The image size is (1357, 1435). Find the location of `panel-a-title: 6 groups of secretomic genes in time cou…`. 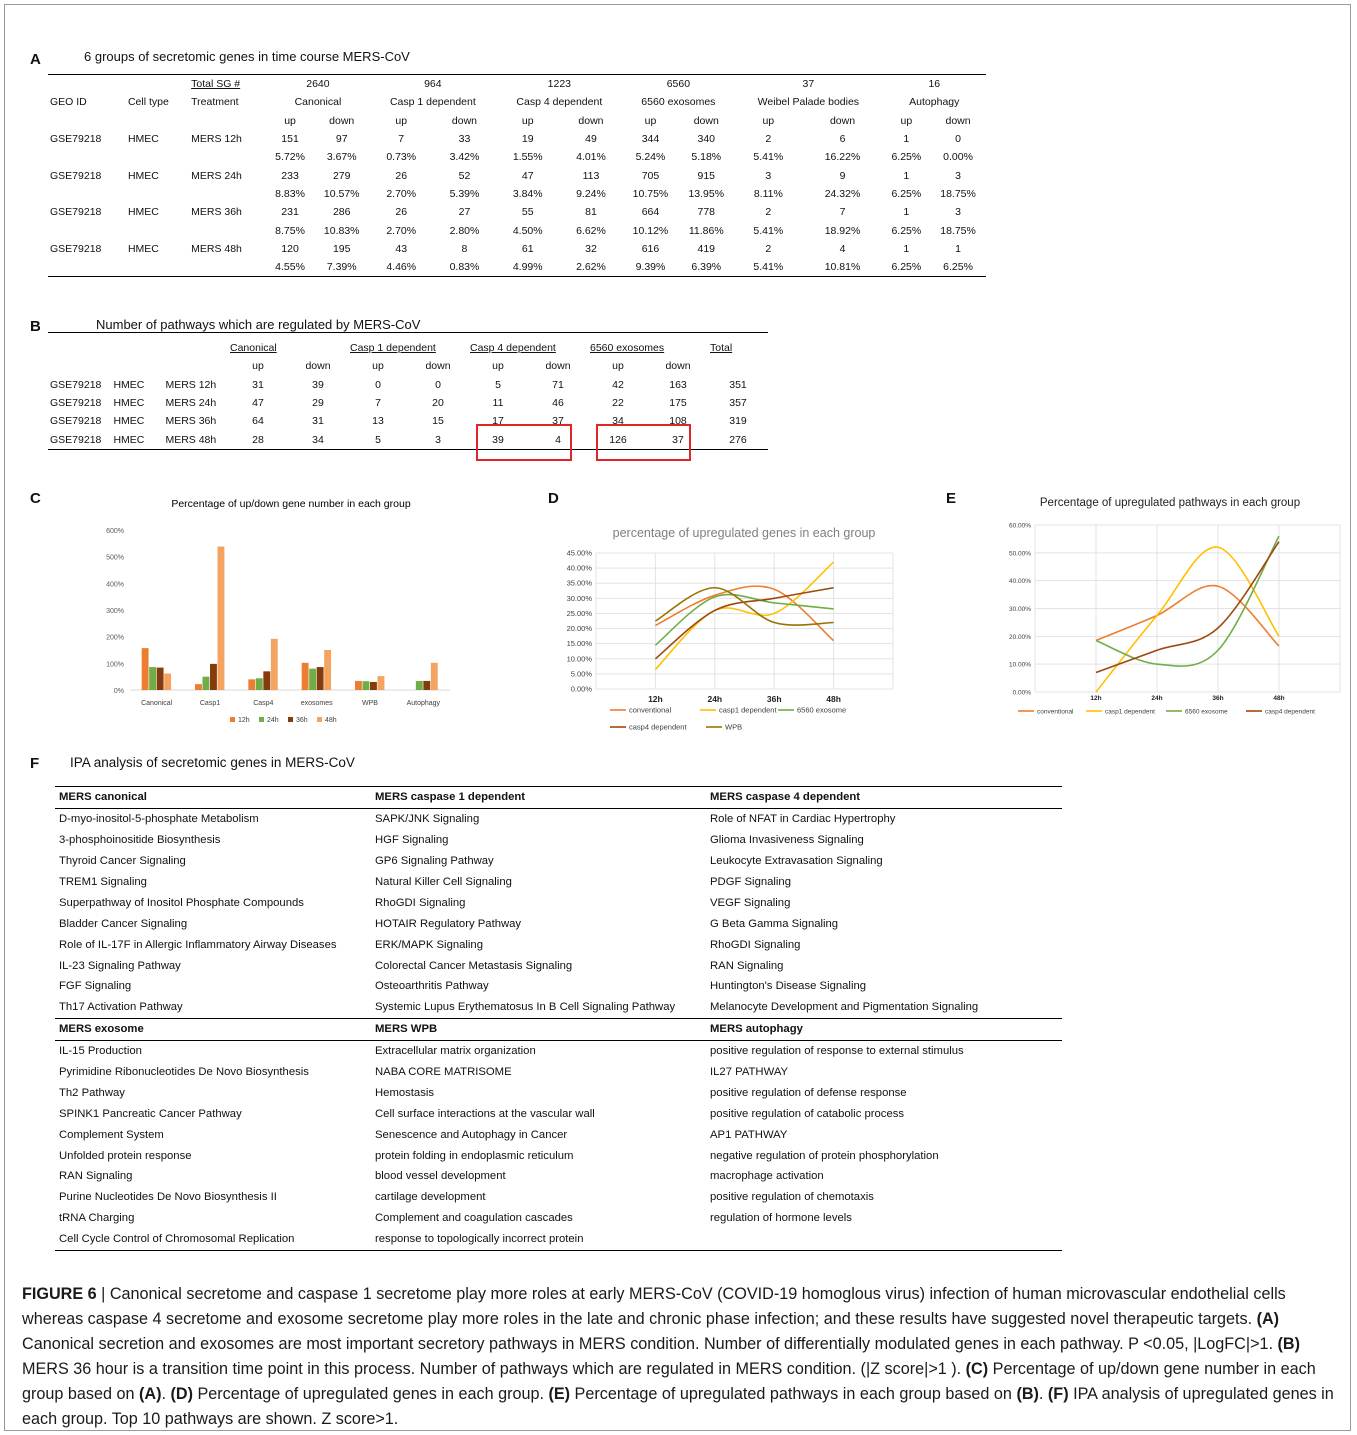

panel-a-title: 6 groups of secretomic genes in time cou… is located at coordinates (247, 56).